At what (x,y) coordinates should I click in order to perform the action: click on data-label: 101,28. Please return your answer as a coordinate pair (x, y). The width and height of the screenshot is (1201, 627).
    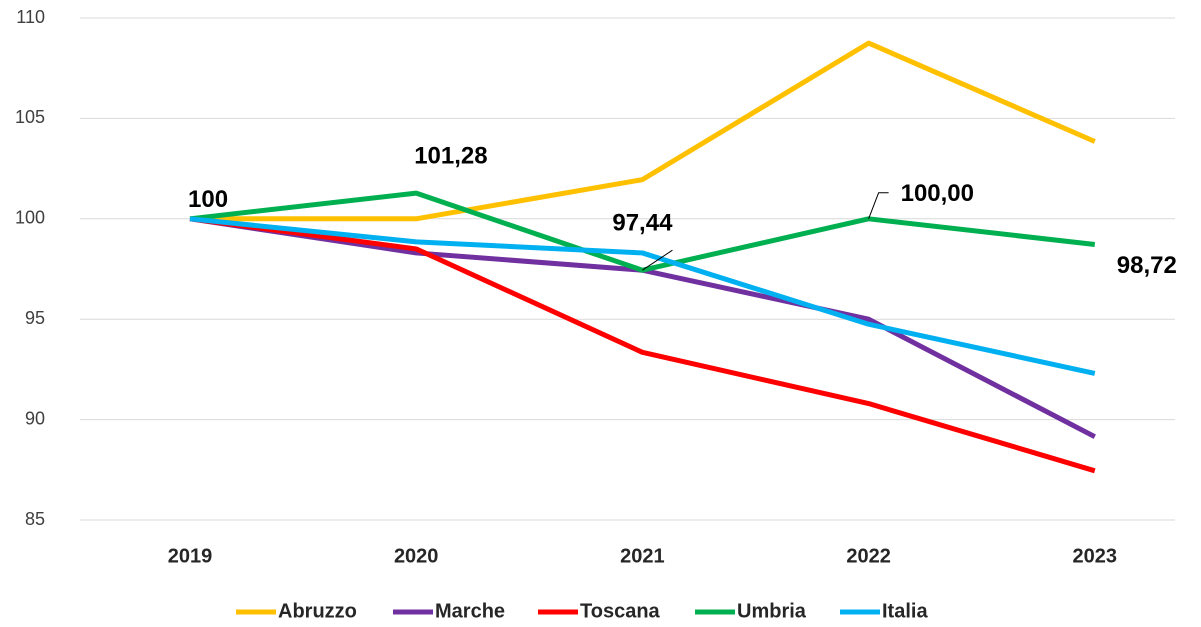
    Looking at the image, I should click on (450, 155).